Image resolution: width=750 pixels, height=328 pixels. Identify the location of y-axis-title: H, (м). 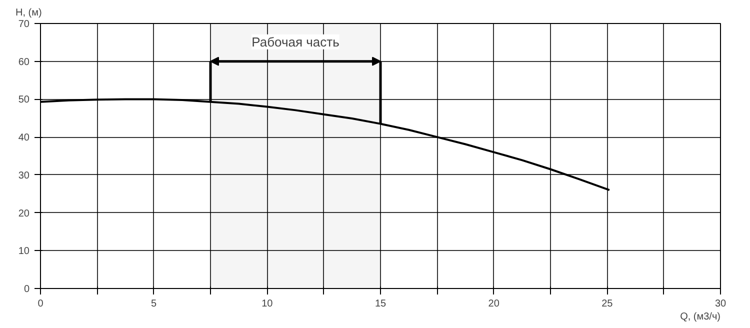
(29, 13).